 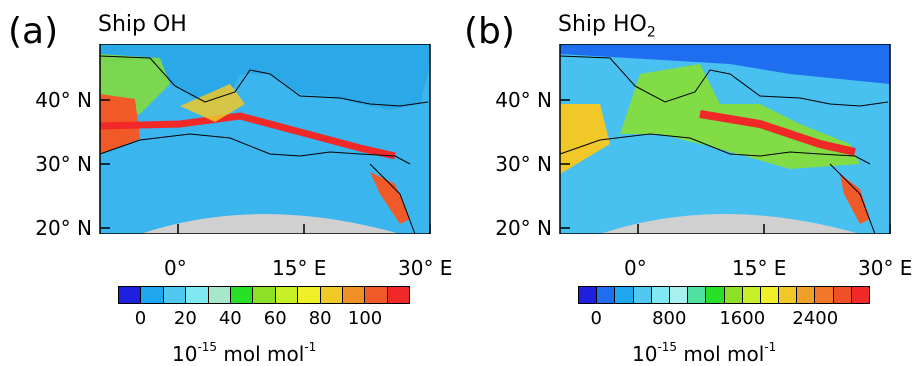 What do you see at coordinates (669, 318) in the screenshot?
I see `colorbar-tick-label: 800` at bounding box center [669, 318].